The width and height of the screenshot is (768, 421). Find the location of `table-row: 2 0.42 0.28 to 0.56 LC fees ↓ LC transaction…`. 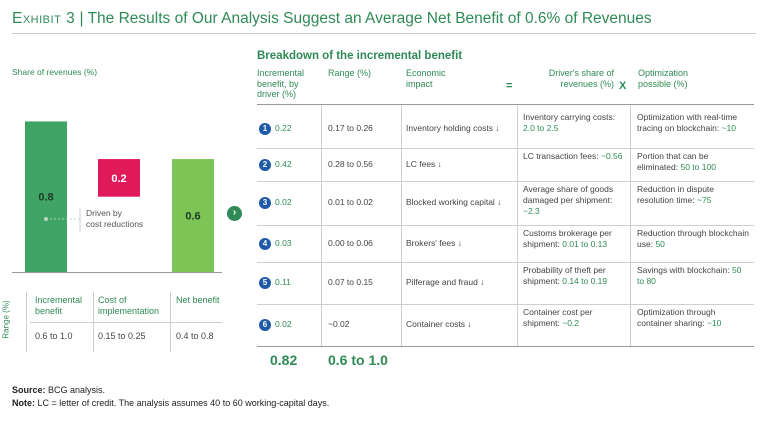

table-row: 2 0.42 0.28 to 0.56 LC fees ↓ LC transaction… is located at coordinates (505, 164).